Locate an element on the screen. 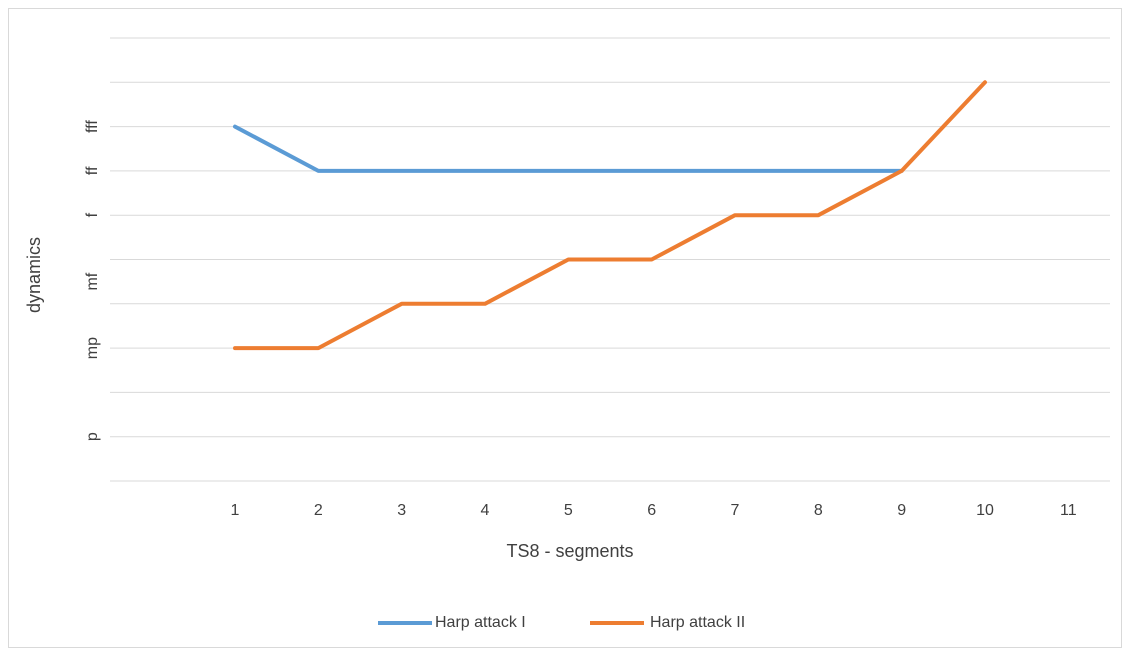  x-tick-label: 11 is located at coordinates (1068, 510).